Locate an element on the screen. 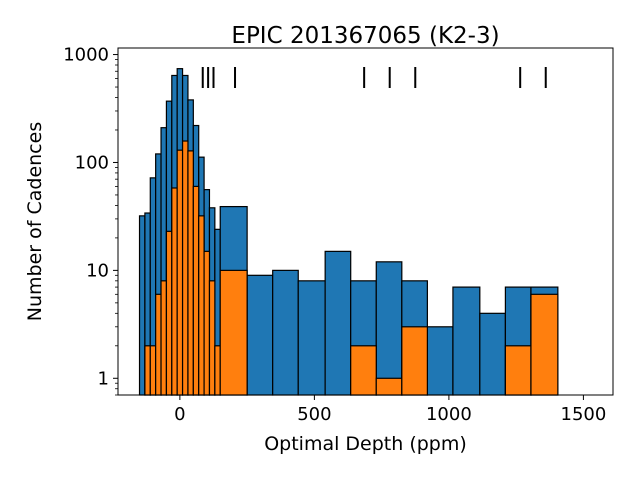  x-axis-label: Optimal Depth (ppm) is located at coordinates (365, 444).